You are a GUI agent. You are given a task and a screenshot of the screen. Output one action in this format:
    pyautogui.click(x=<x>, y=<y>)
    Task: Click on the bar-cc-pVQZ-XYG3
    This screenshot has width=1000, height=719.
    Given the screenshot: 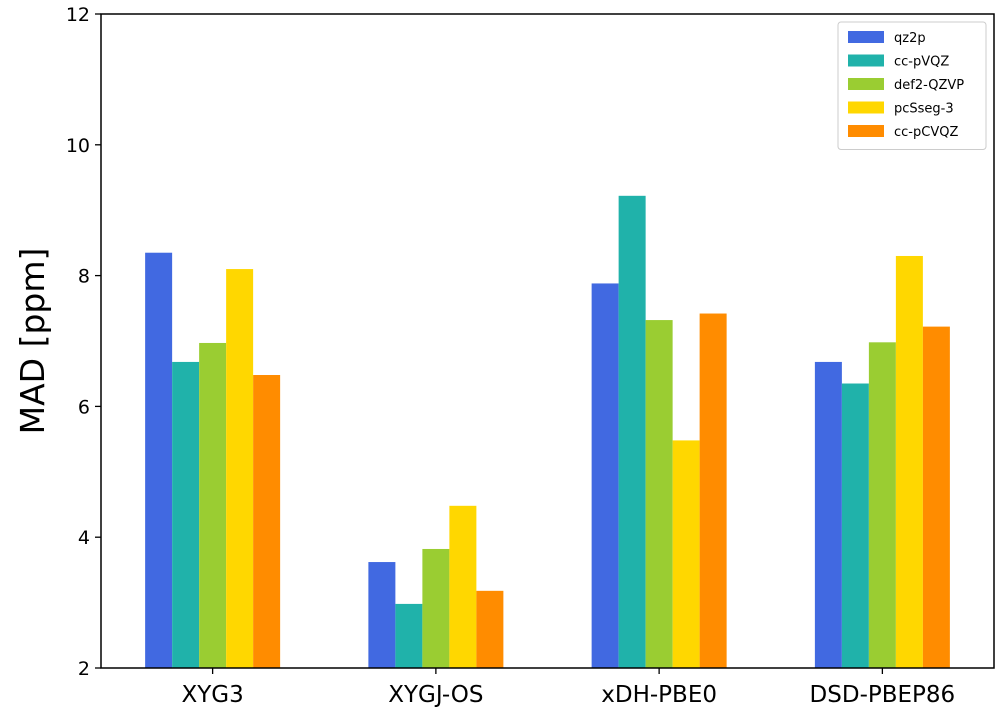 What is the action you would take?
    pyautogui.click(x=186, y=514)
    